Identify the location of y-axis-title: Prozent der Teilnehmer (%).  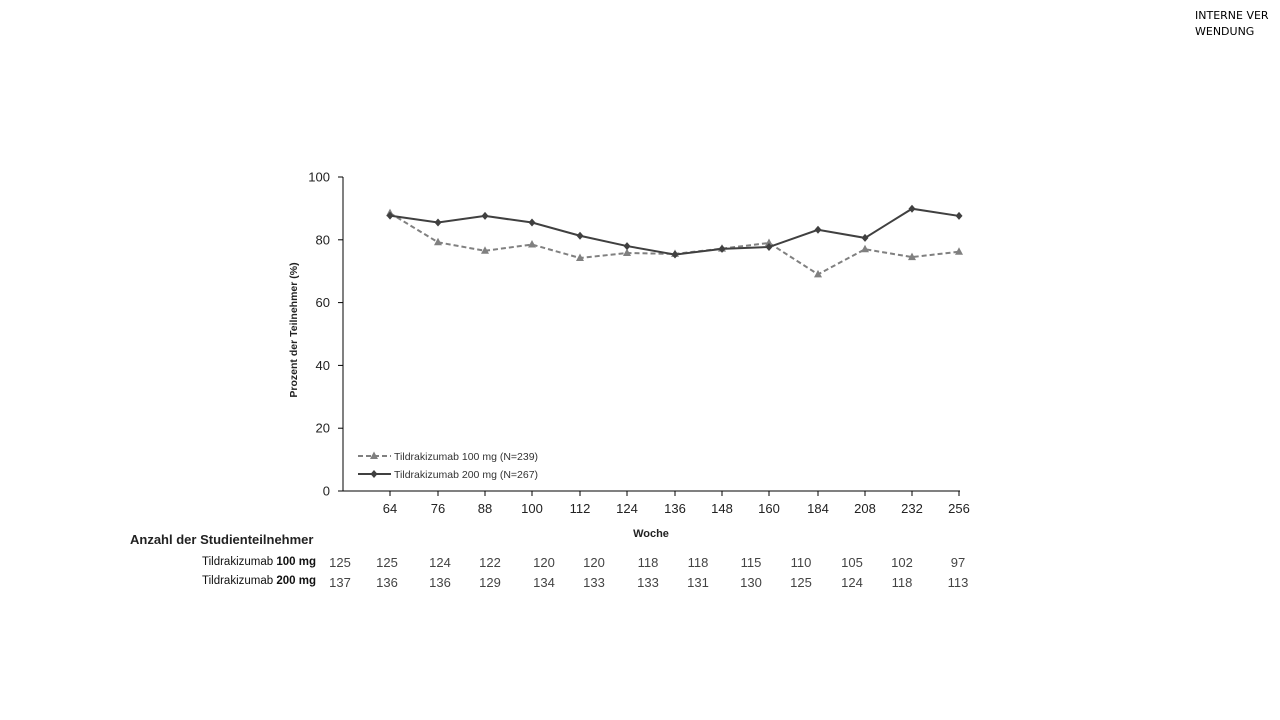
(294, 329).